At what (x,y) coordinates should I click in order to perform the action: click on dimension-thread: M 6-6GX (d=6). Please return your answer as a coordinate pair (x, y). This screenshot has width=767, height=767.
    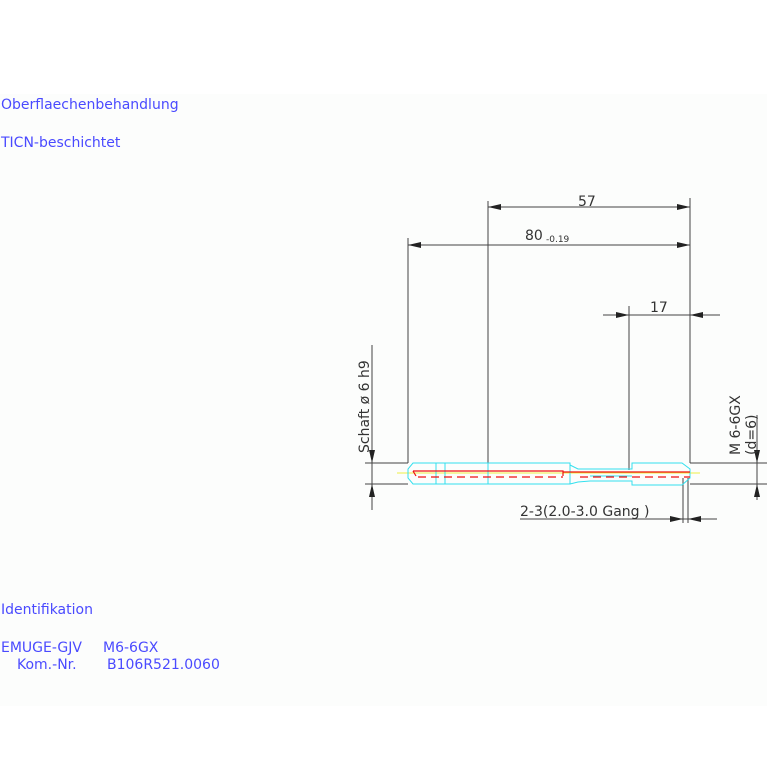
    Looking at the image, I should click on (744, 447).